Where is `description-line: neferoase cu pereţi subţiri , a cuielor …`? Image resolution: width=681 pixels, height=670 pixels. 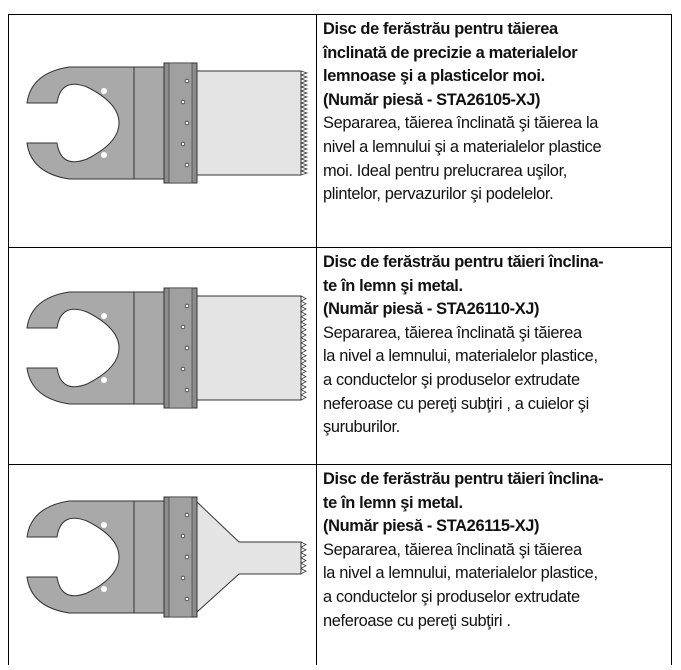
description-line: neferoase cu pereţi subţiri , a cuielor … is located at coordinates (456, 403).